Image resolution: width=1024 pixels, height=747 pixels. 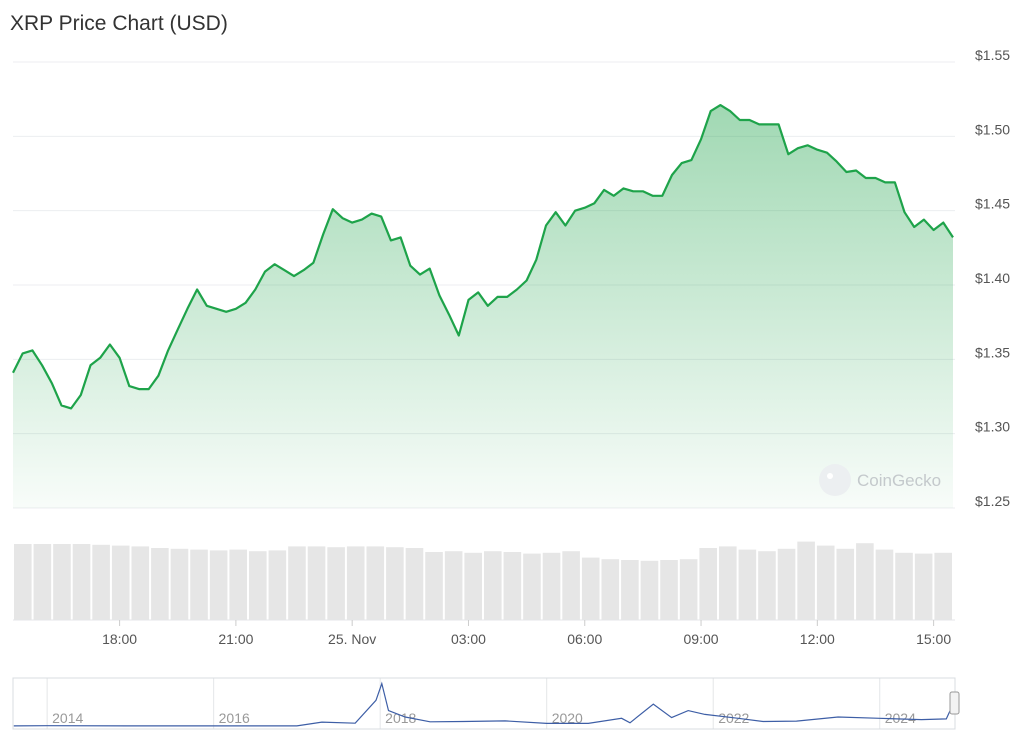 What do you see at coordinates (954, 703) in the screenshot?
I see `navigator-handle` at bounding box center [954, 703].